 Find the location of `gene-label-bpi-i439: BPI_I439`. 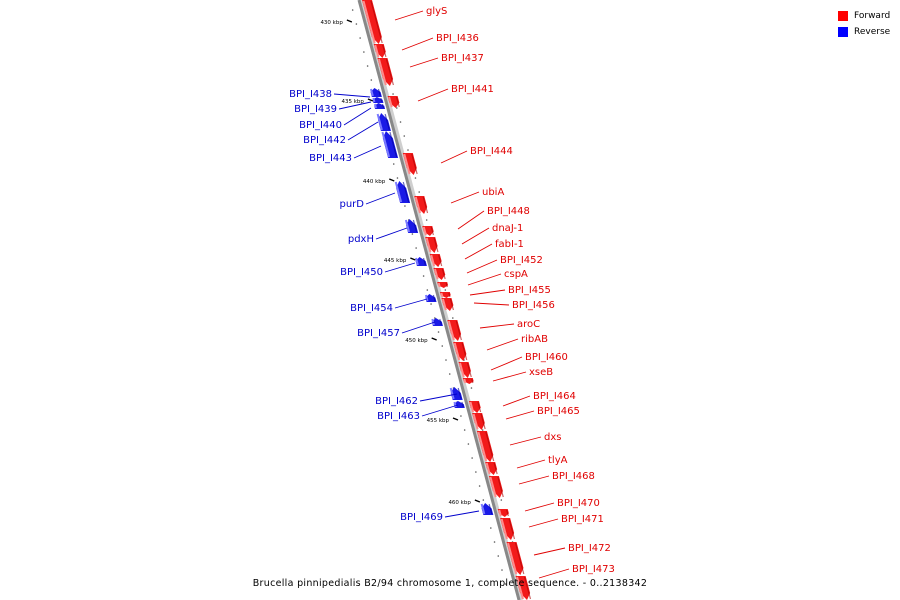

gene-label-bpi-i439: BPI_I439 is located at coordinates (315, 109).